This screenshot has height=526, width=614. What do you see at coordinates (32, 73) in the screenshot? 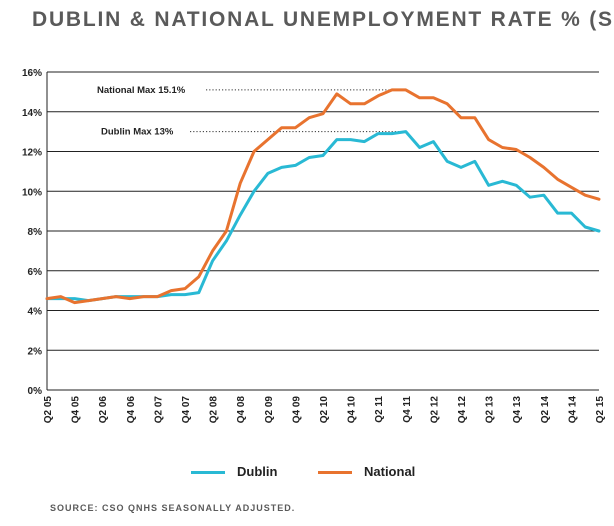
I see `y-tick-label: 16%` at bounding box center [32, 73].